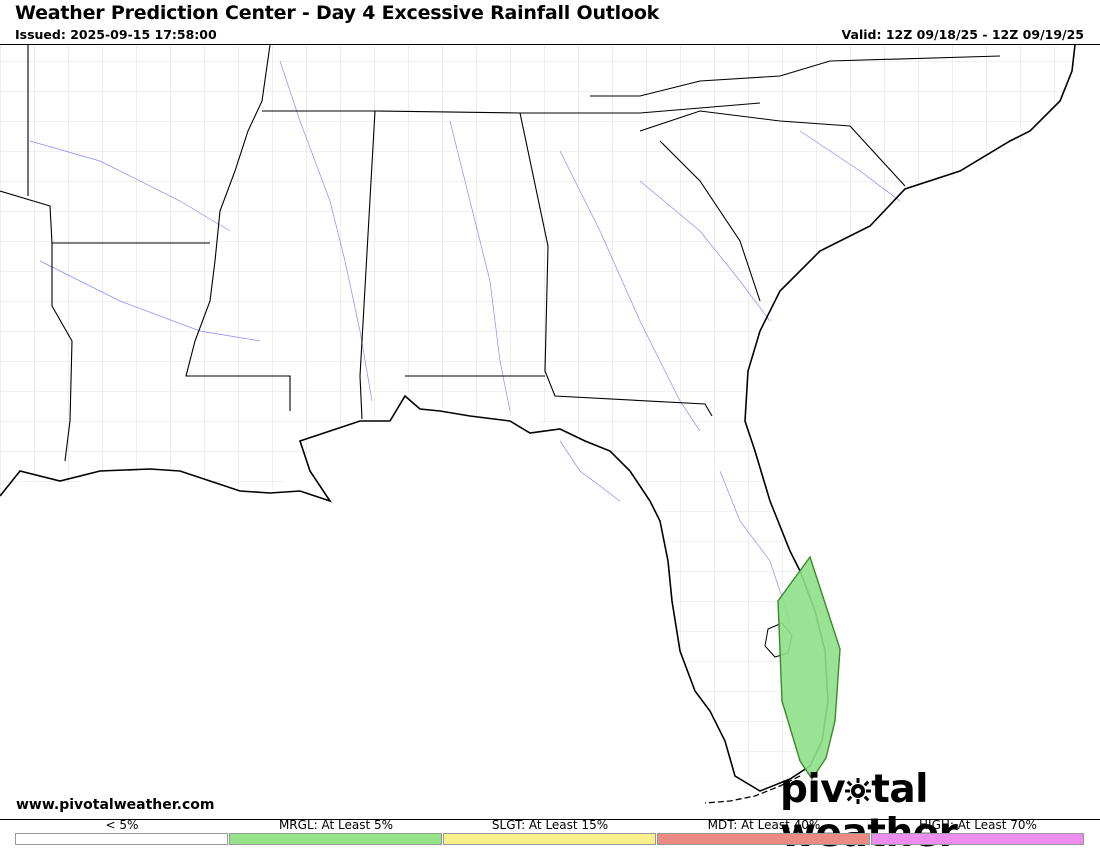 The image size is (1100, 856). I want to click on legend-label-none: < 5%, so click(122, 825).